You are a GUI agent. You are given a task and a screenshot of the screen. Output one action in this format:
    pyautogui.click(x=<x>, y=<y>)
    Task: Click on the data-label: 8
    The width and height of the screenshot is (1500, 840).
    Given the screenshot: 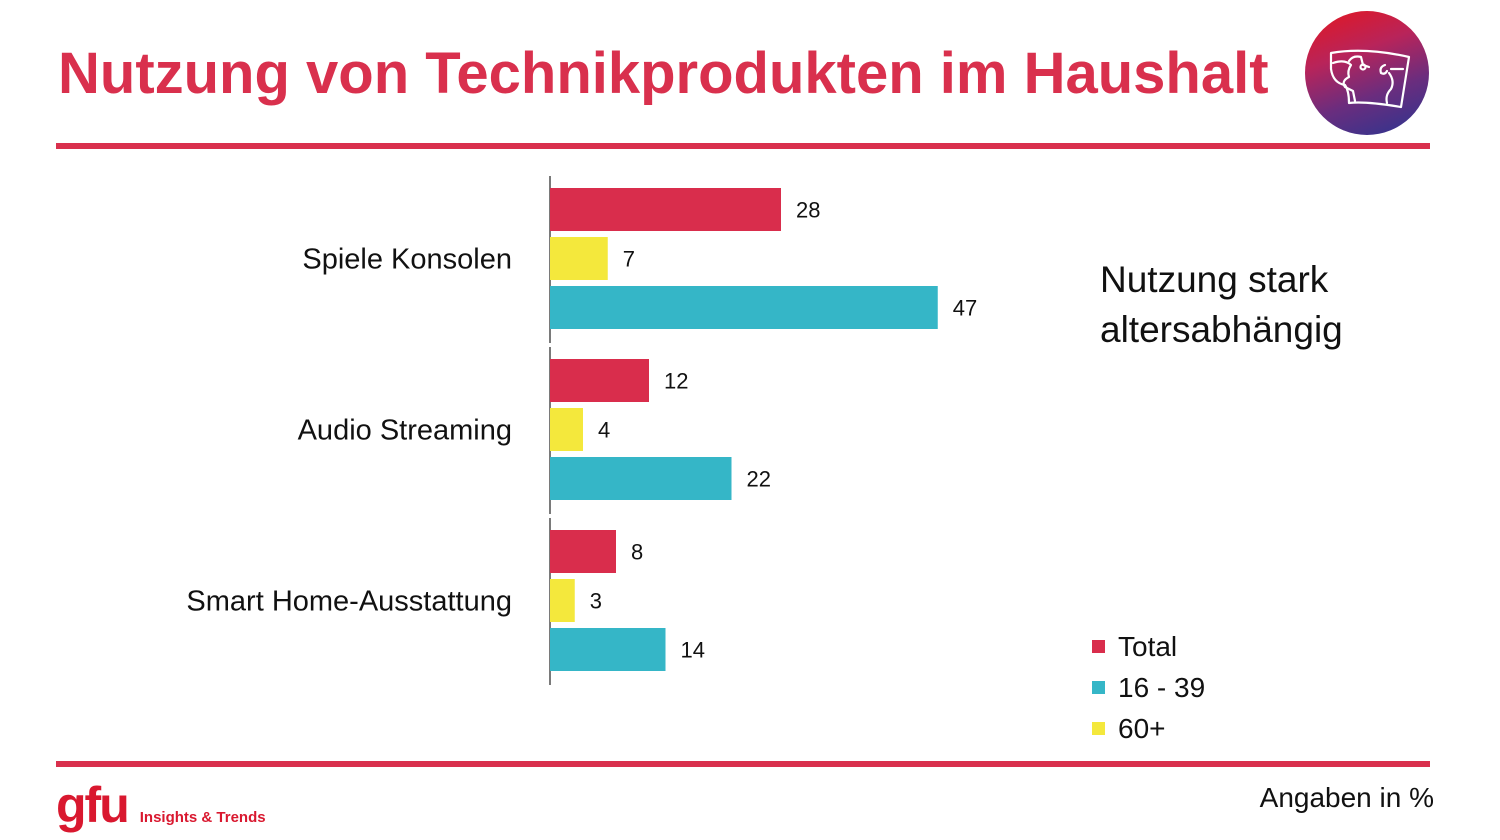 What is the action you would take?
    pyautogui.click(x=637, y=552)
    